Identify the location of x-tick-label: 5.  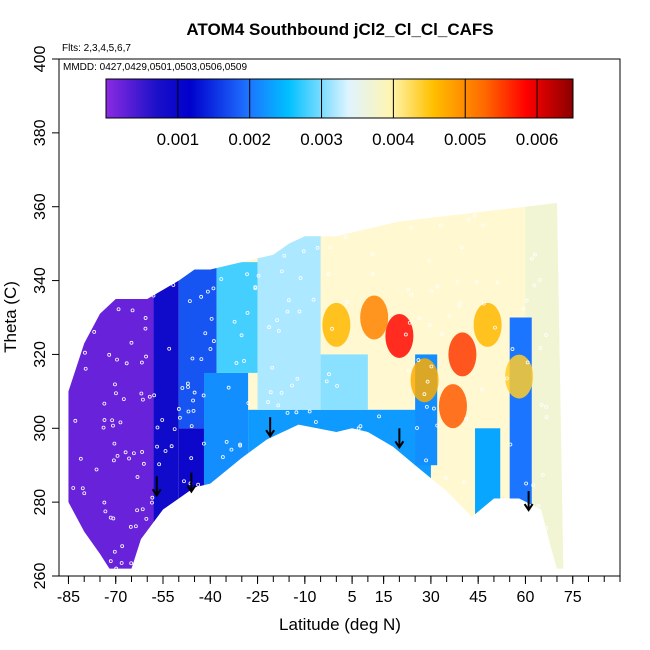
(352, 597).